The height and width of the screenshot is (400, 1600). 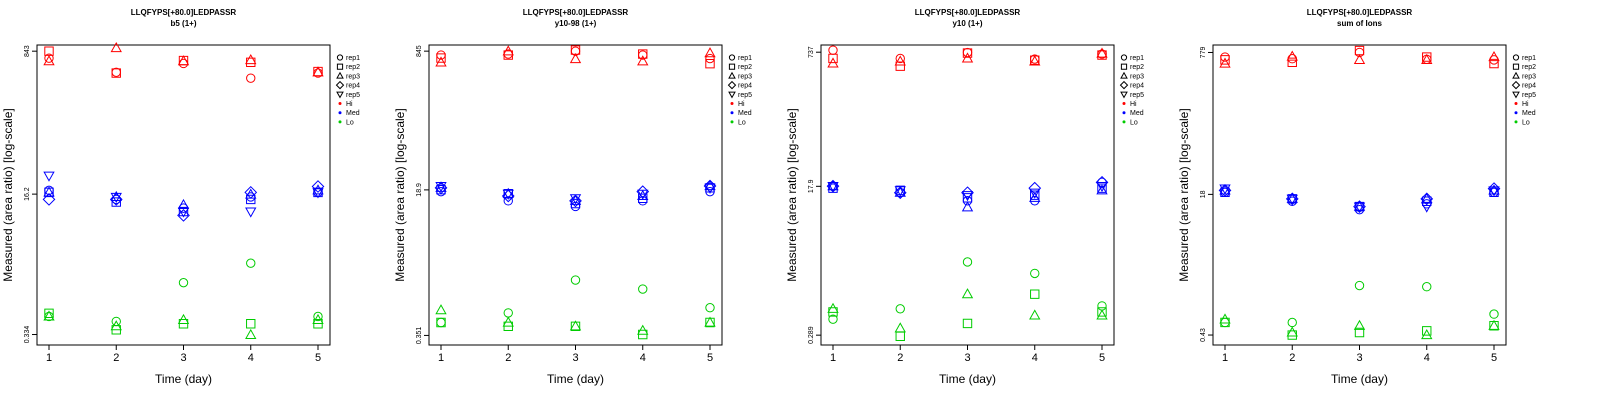 What do you see at coordinates (1516, 122) in the screenshot?
I see `legend-dot-lo` at bounding box center [1516, 122].